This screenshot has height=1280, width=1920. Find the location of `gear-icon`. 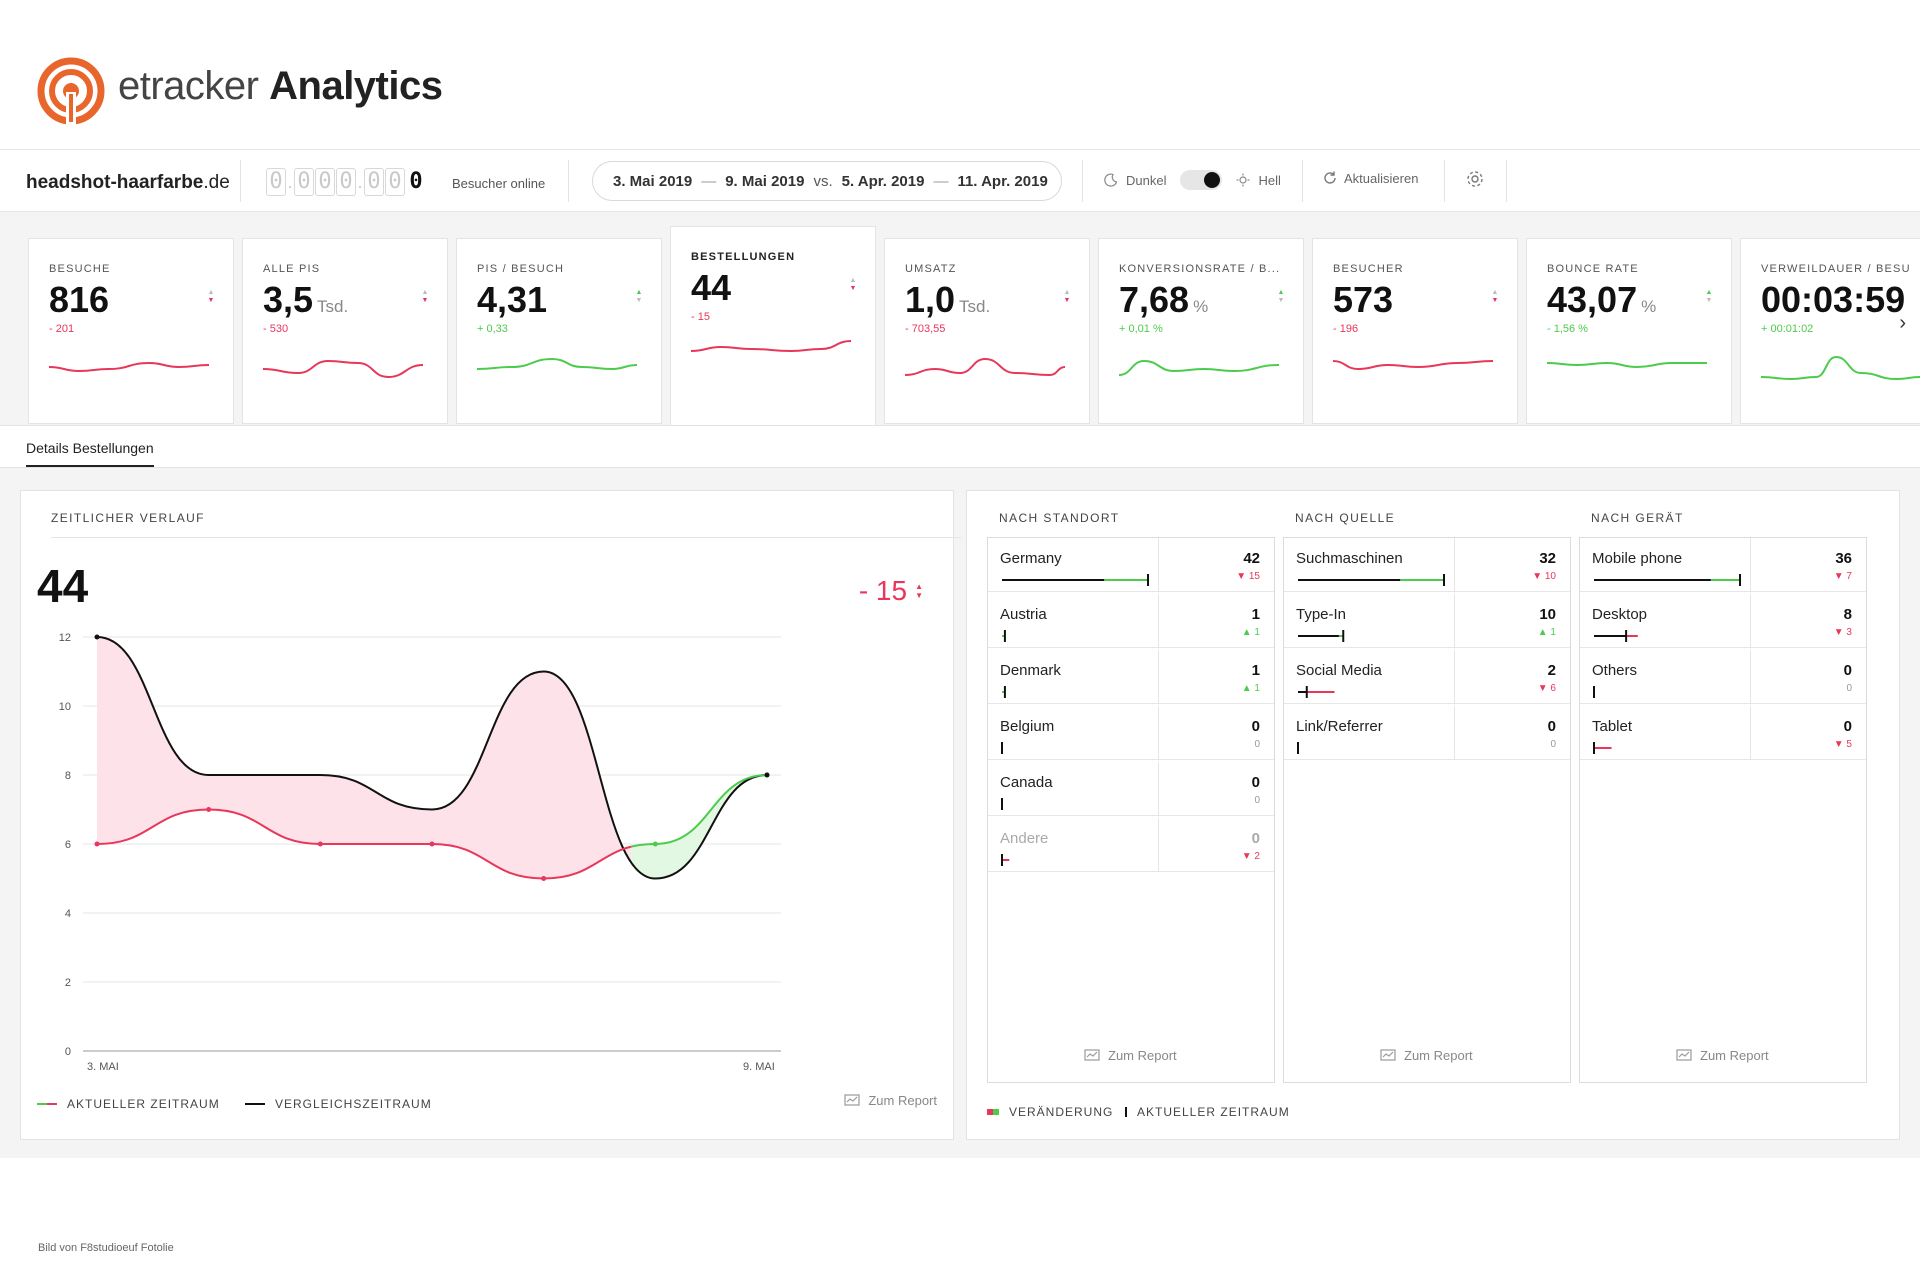

gear-icon is located at coordinates (1475, 179).